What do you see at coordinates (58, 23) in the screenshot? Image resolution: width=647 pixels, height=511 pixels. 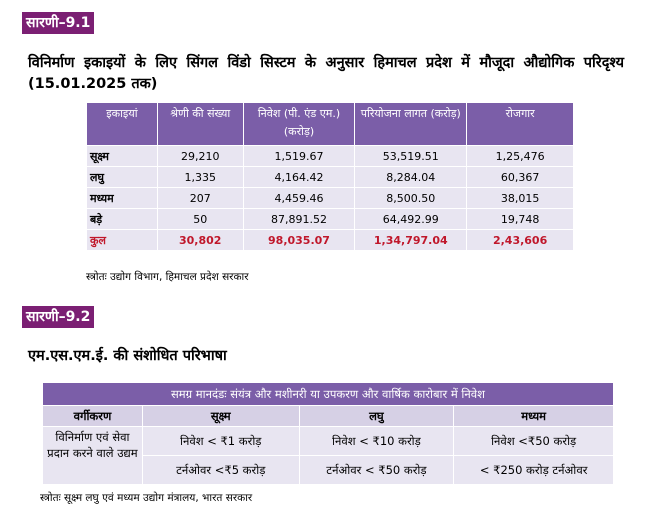 I see `table-number-tag: सारणी–9.1` at bounding box center [58, 23].